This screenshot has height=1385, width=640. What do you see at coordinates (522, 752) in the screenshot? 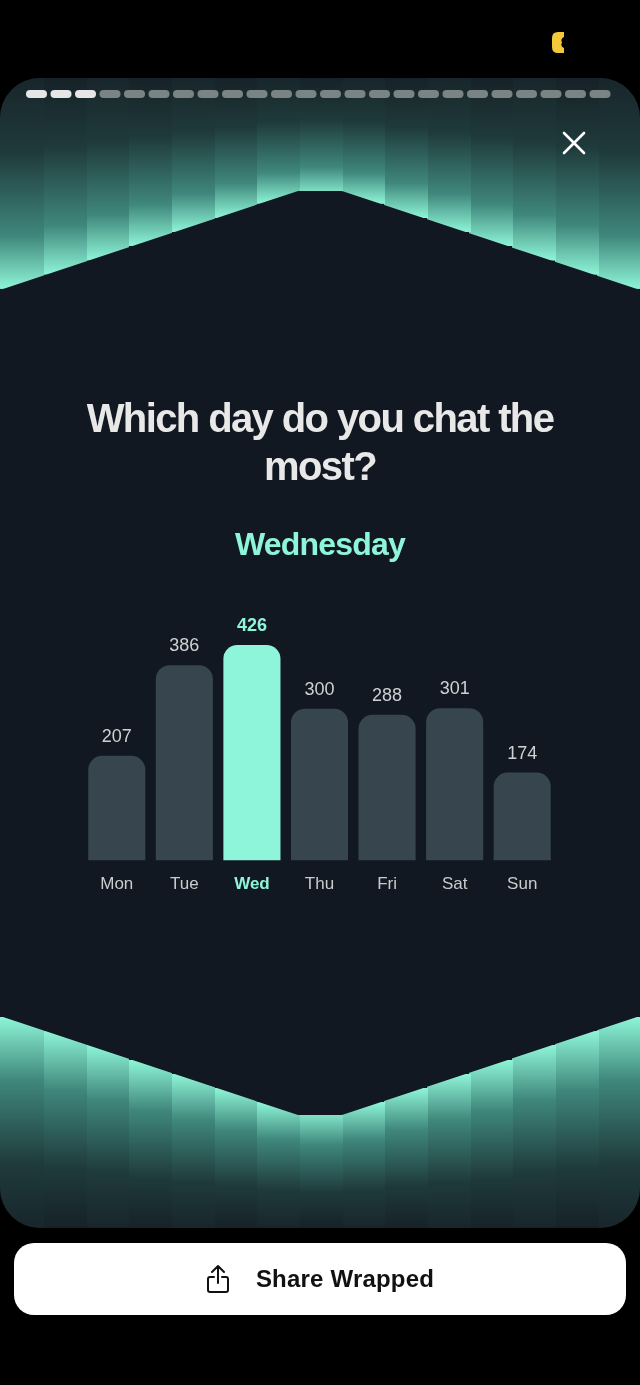
I see `data-label: 174` at bounding box center [522, 752].